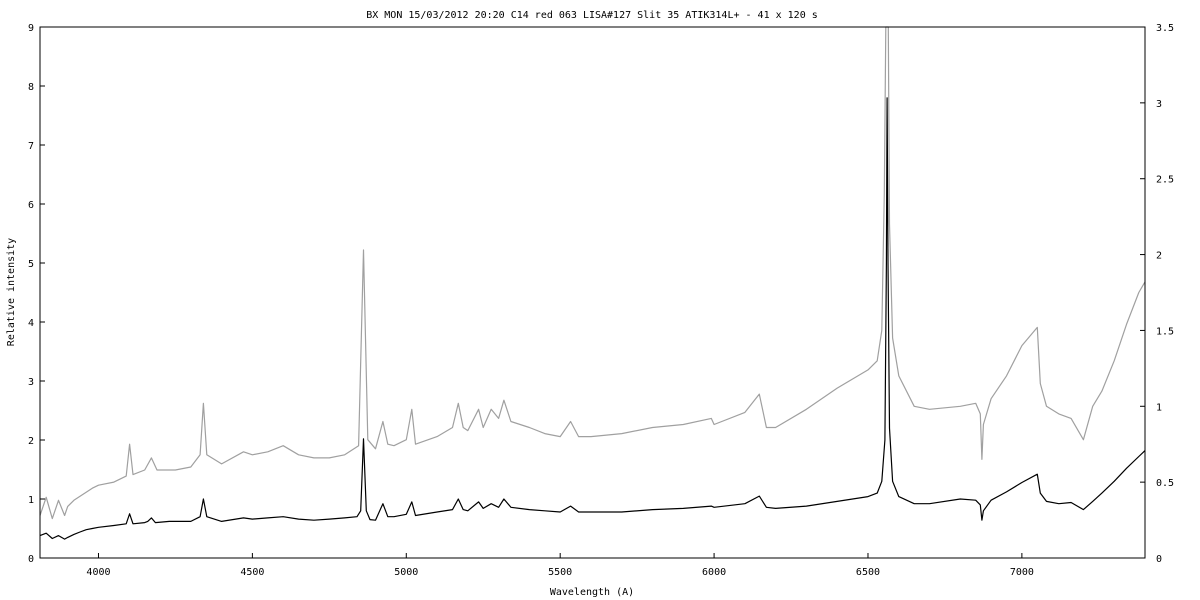  I want to click on y-tick-label: 6, so click(31, 205).